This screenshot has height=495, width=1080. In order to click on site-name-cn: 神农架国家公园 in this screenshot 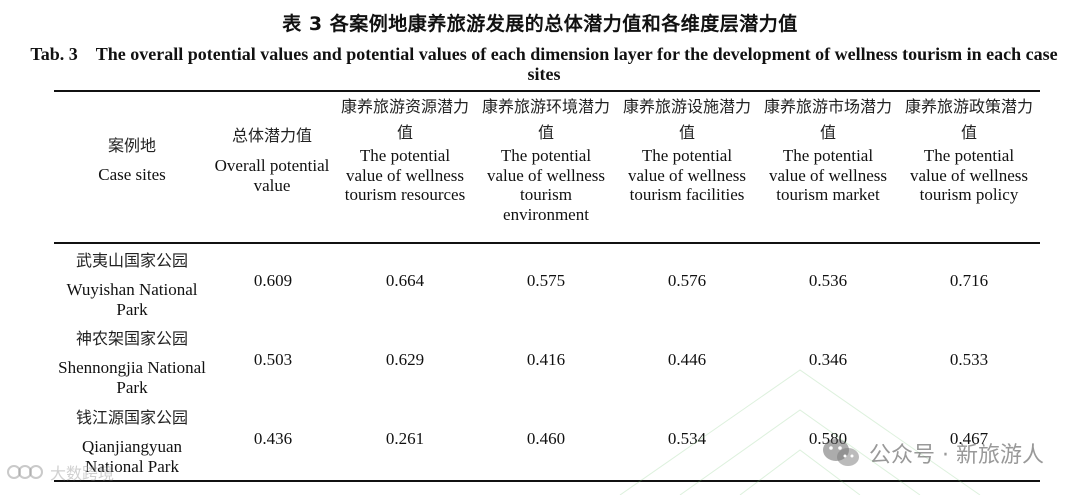, I will do `click(131, 338)`.